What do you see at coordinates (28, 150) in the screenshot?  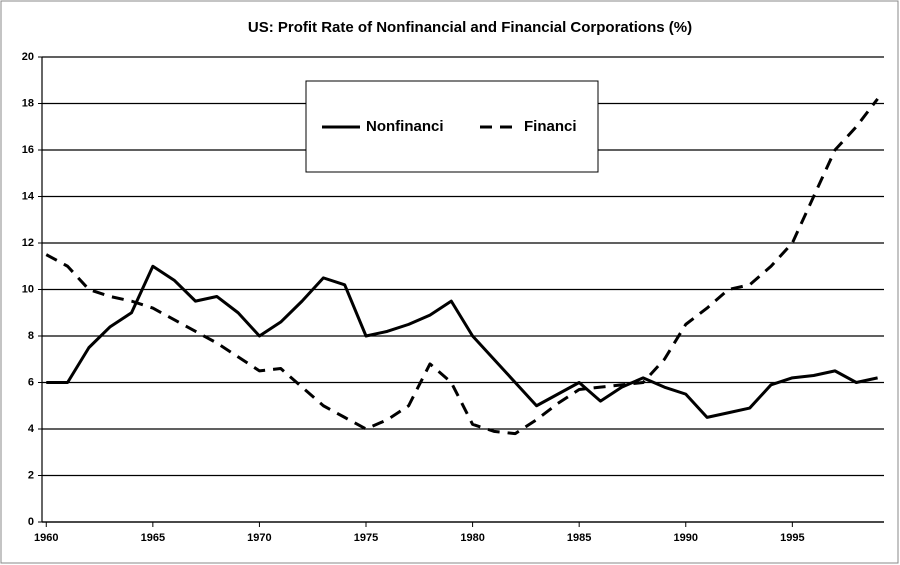 I see `y-tick-label: 16` at bounding box center [28, 150].